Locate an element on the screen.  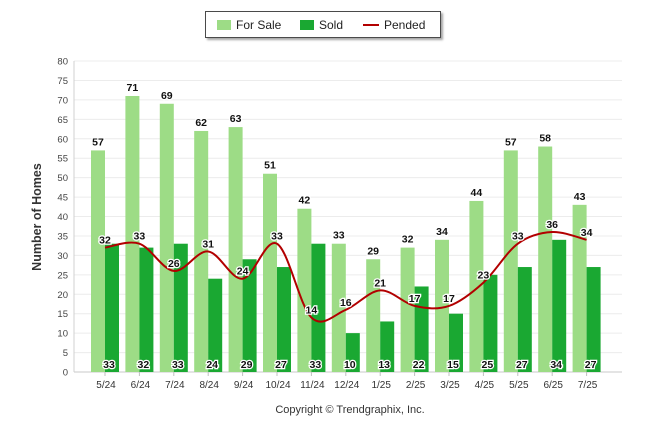
y-tick-label: 5 is located at coordinates (65, 353).